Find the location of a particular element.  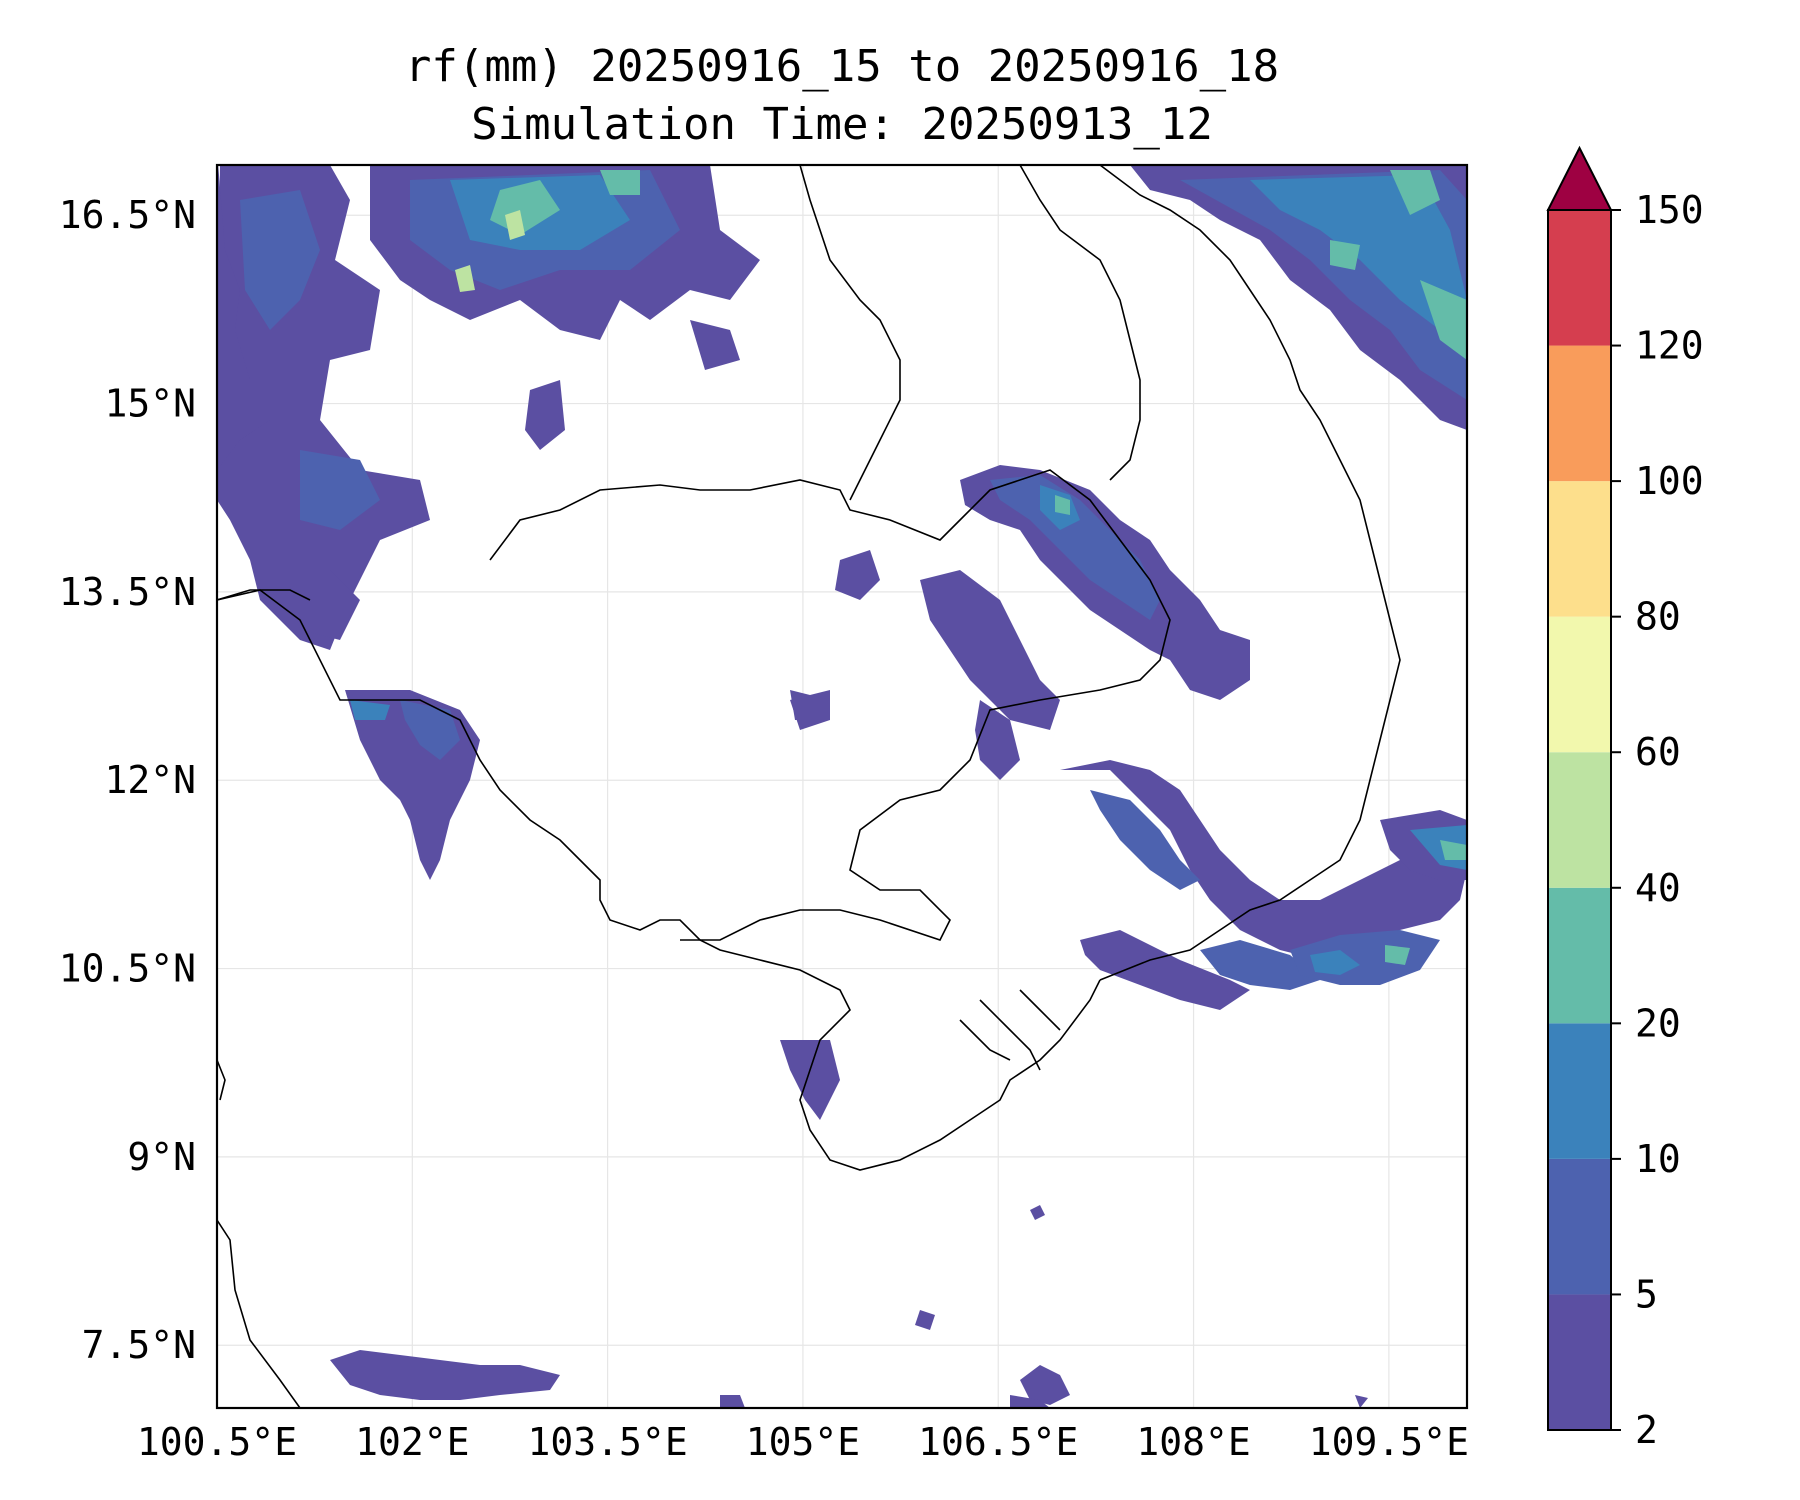

colorbar-frame is located at coordinates (1579, 820).